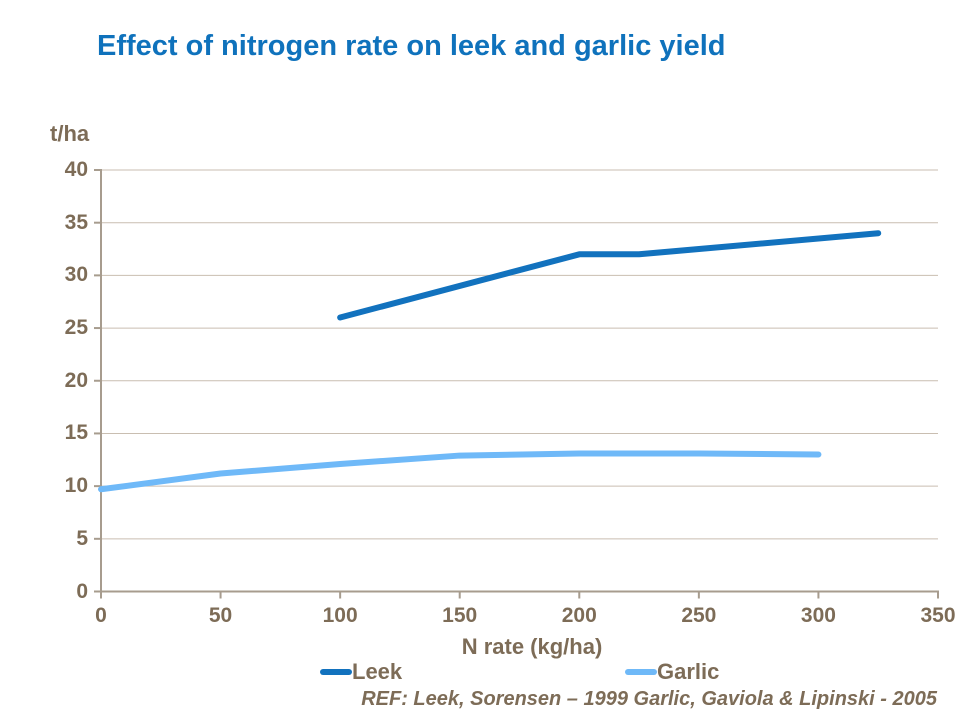 The width and height of the screenshot is (960, 720). What do you see at coordinates (82, 591) in the screenshot?
I see `y-tick-label: 0` at bounding box center [82, 591].